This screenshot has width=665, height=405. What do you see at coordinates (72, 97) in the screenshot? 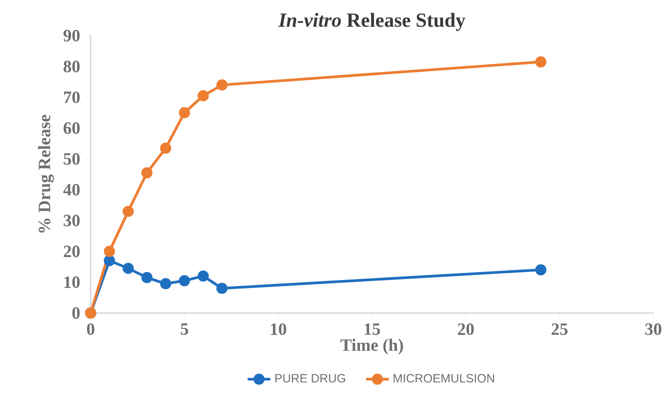
I see `y-tick-label: 70` at bounding box center [72, 97].